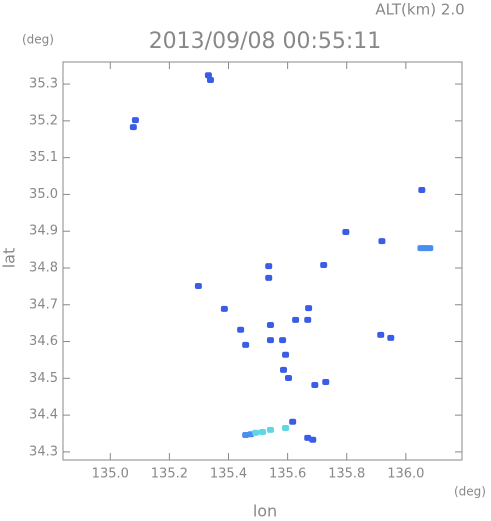  I want to click on x-tick-label: 135.6, so click(287, 474).